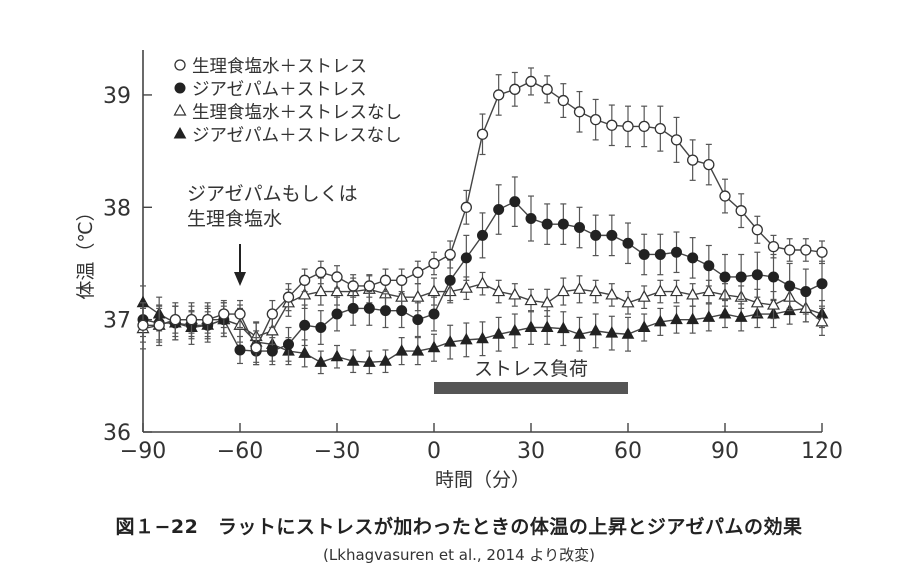 The width and height of the screenshot is (918, 588). What do you see at coordinates (279, 67) in the screenshot?
I see `legend-entry-label: 生理食塩水＋ストレス` at bounding box center [279, 67].